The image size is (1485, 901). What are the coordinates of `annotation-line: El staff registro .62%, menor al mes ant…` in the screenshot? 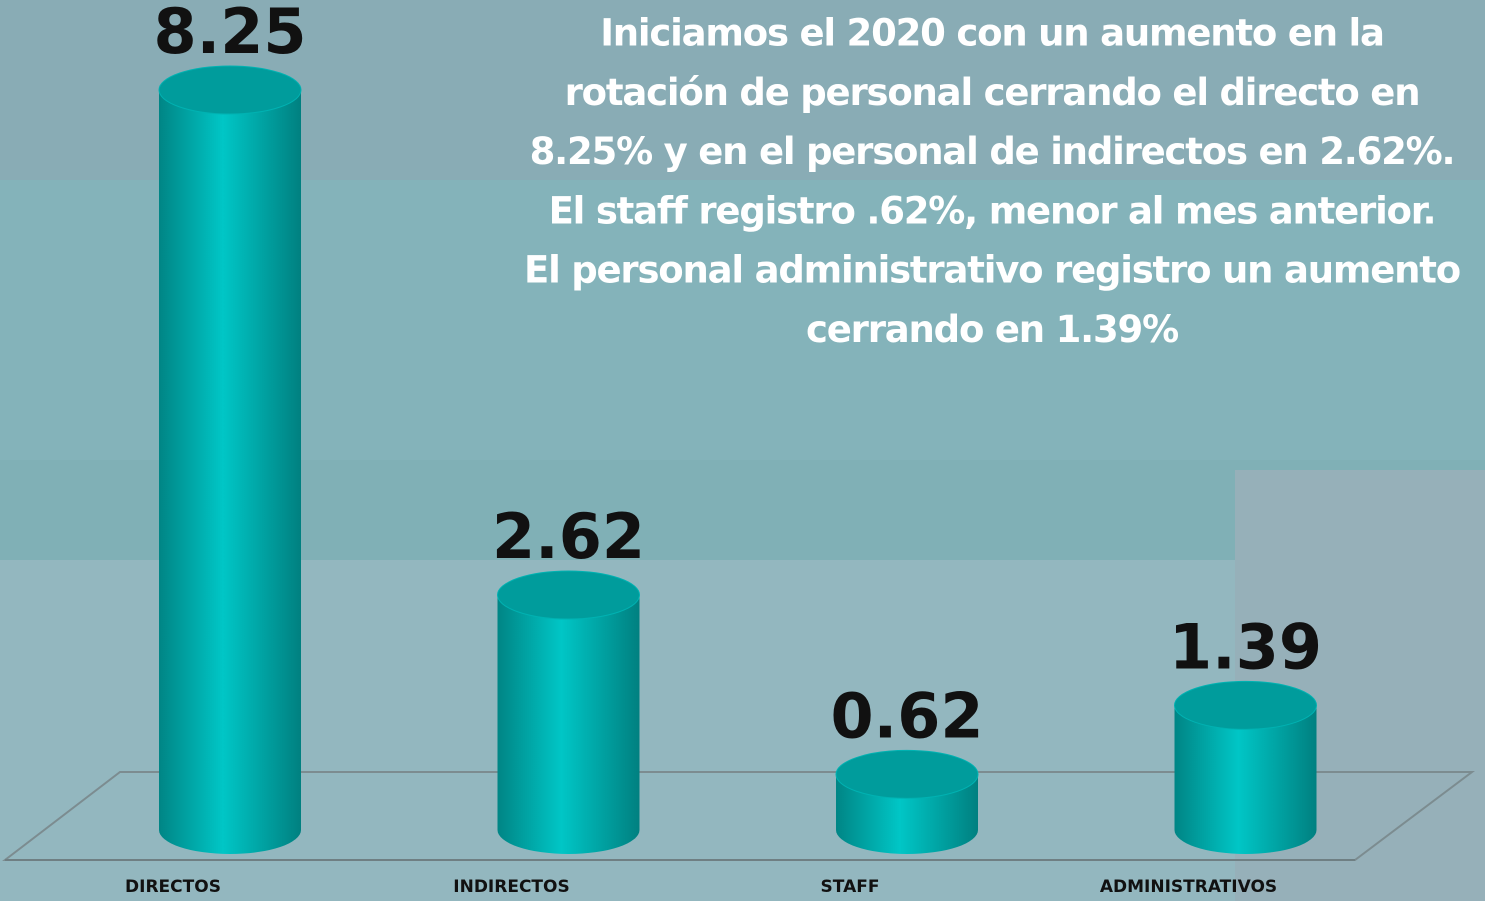 It's located at (992, 210).